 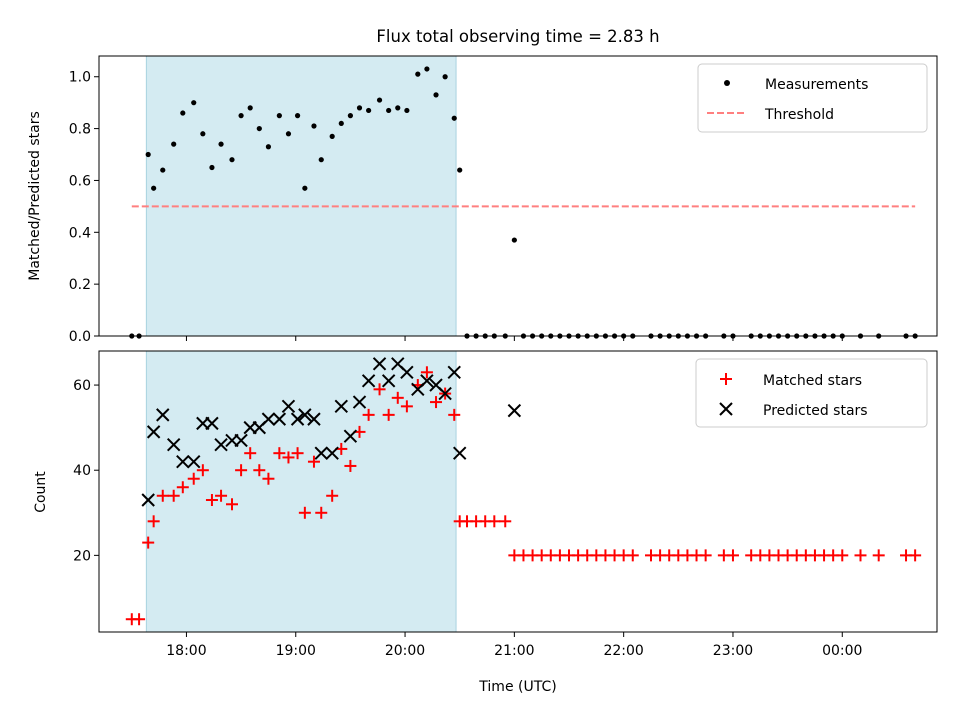 I want to click on bottom-legend: Matched stars Predicted stars, so click(x=811, y=393).